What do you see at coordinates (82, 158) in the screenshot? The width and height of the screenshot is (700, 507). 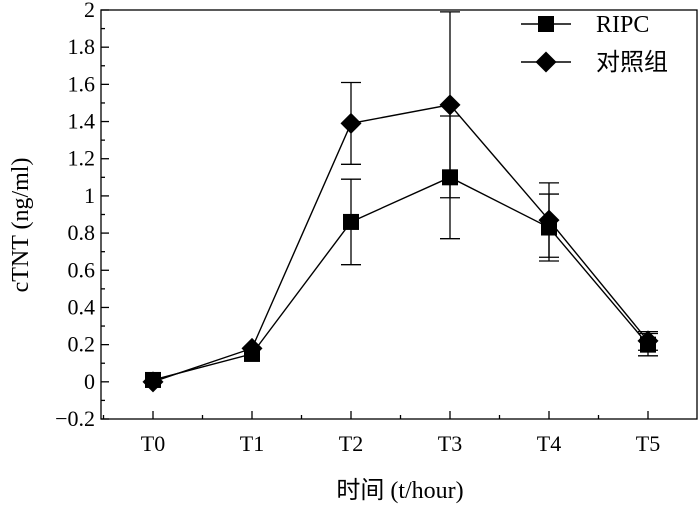 I see `y-tick-label: 1.2` at bounding box center [82, 158].